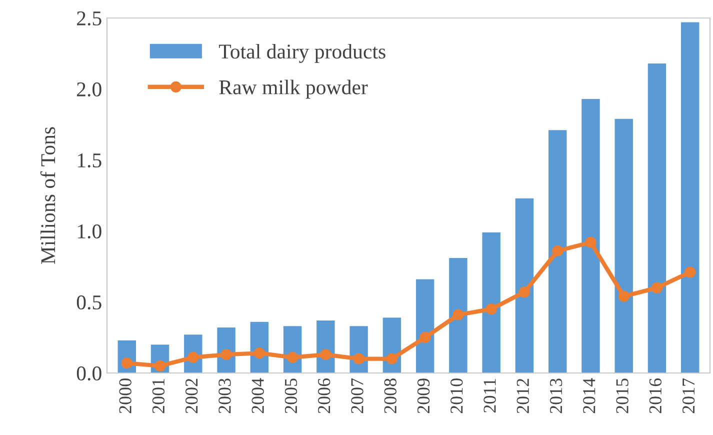 The height and width of the screenshot is (435, 713). Describe the element at coordinates (158, 396) in the screenshot. I see `x-tick-label: 2001` at that location.